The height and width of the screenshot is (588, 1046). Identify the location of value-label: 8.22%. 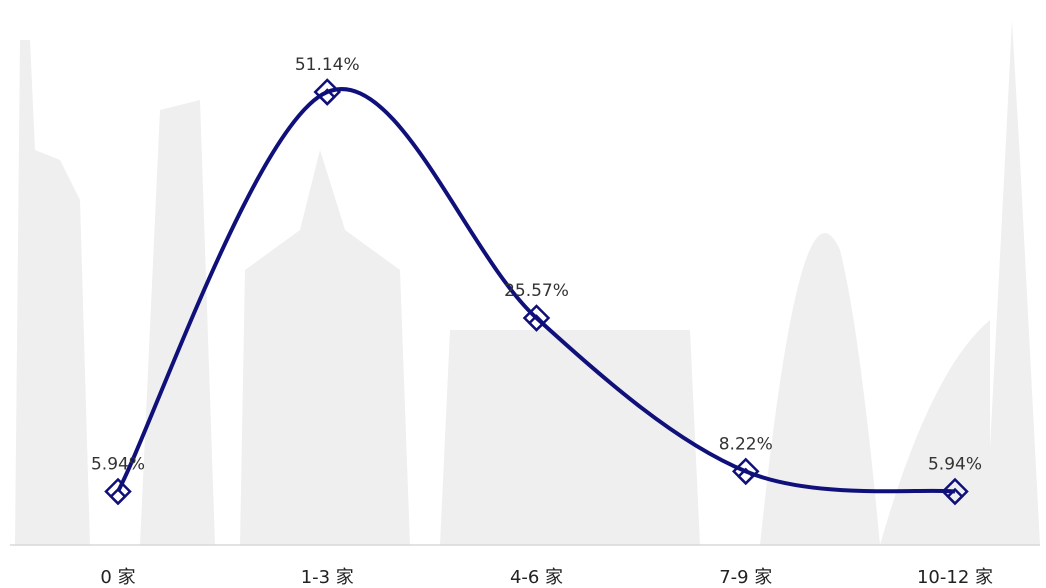
(746, 444).